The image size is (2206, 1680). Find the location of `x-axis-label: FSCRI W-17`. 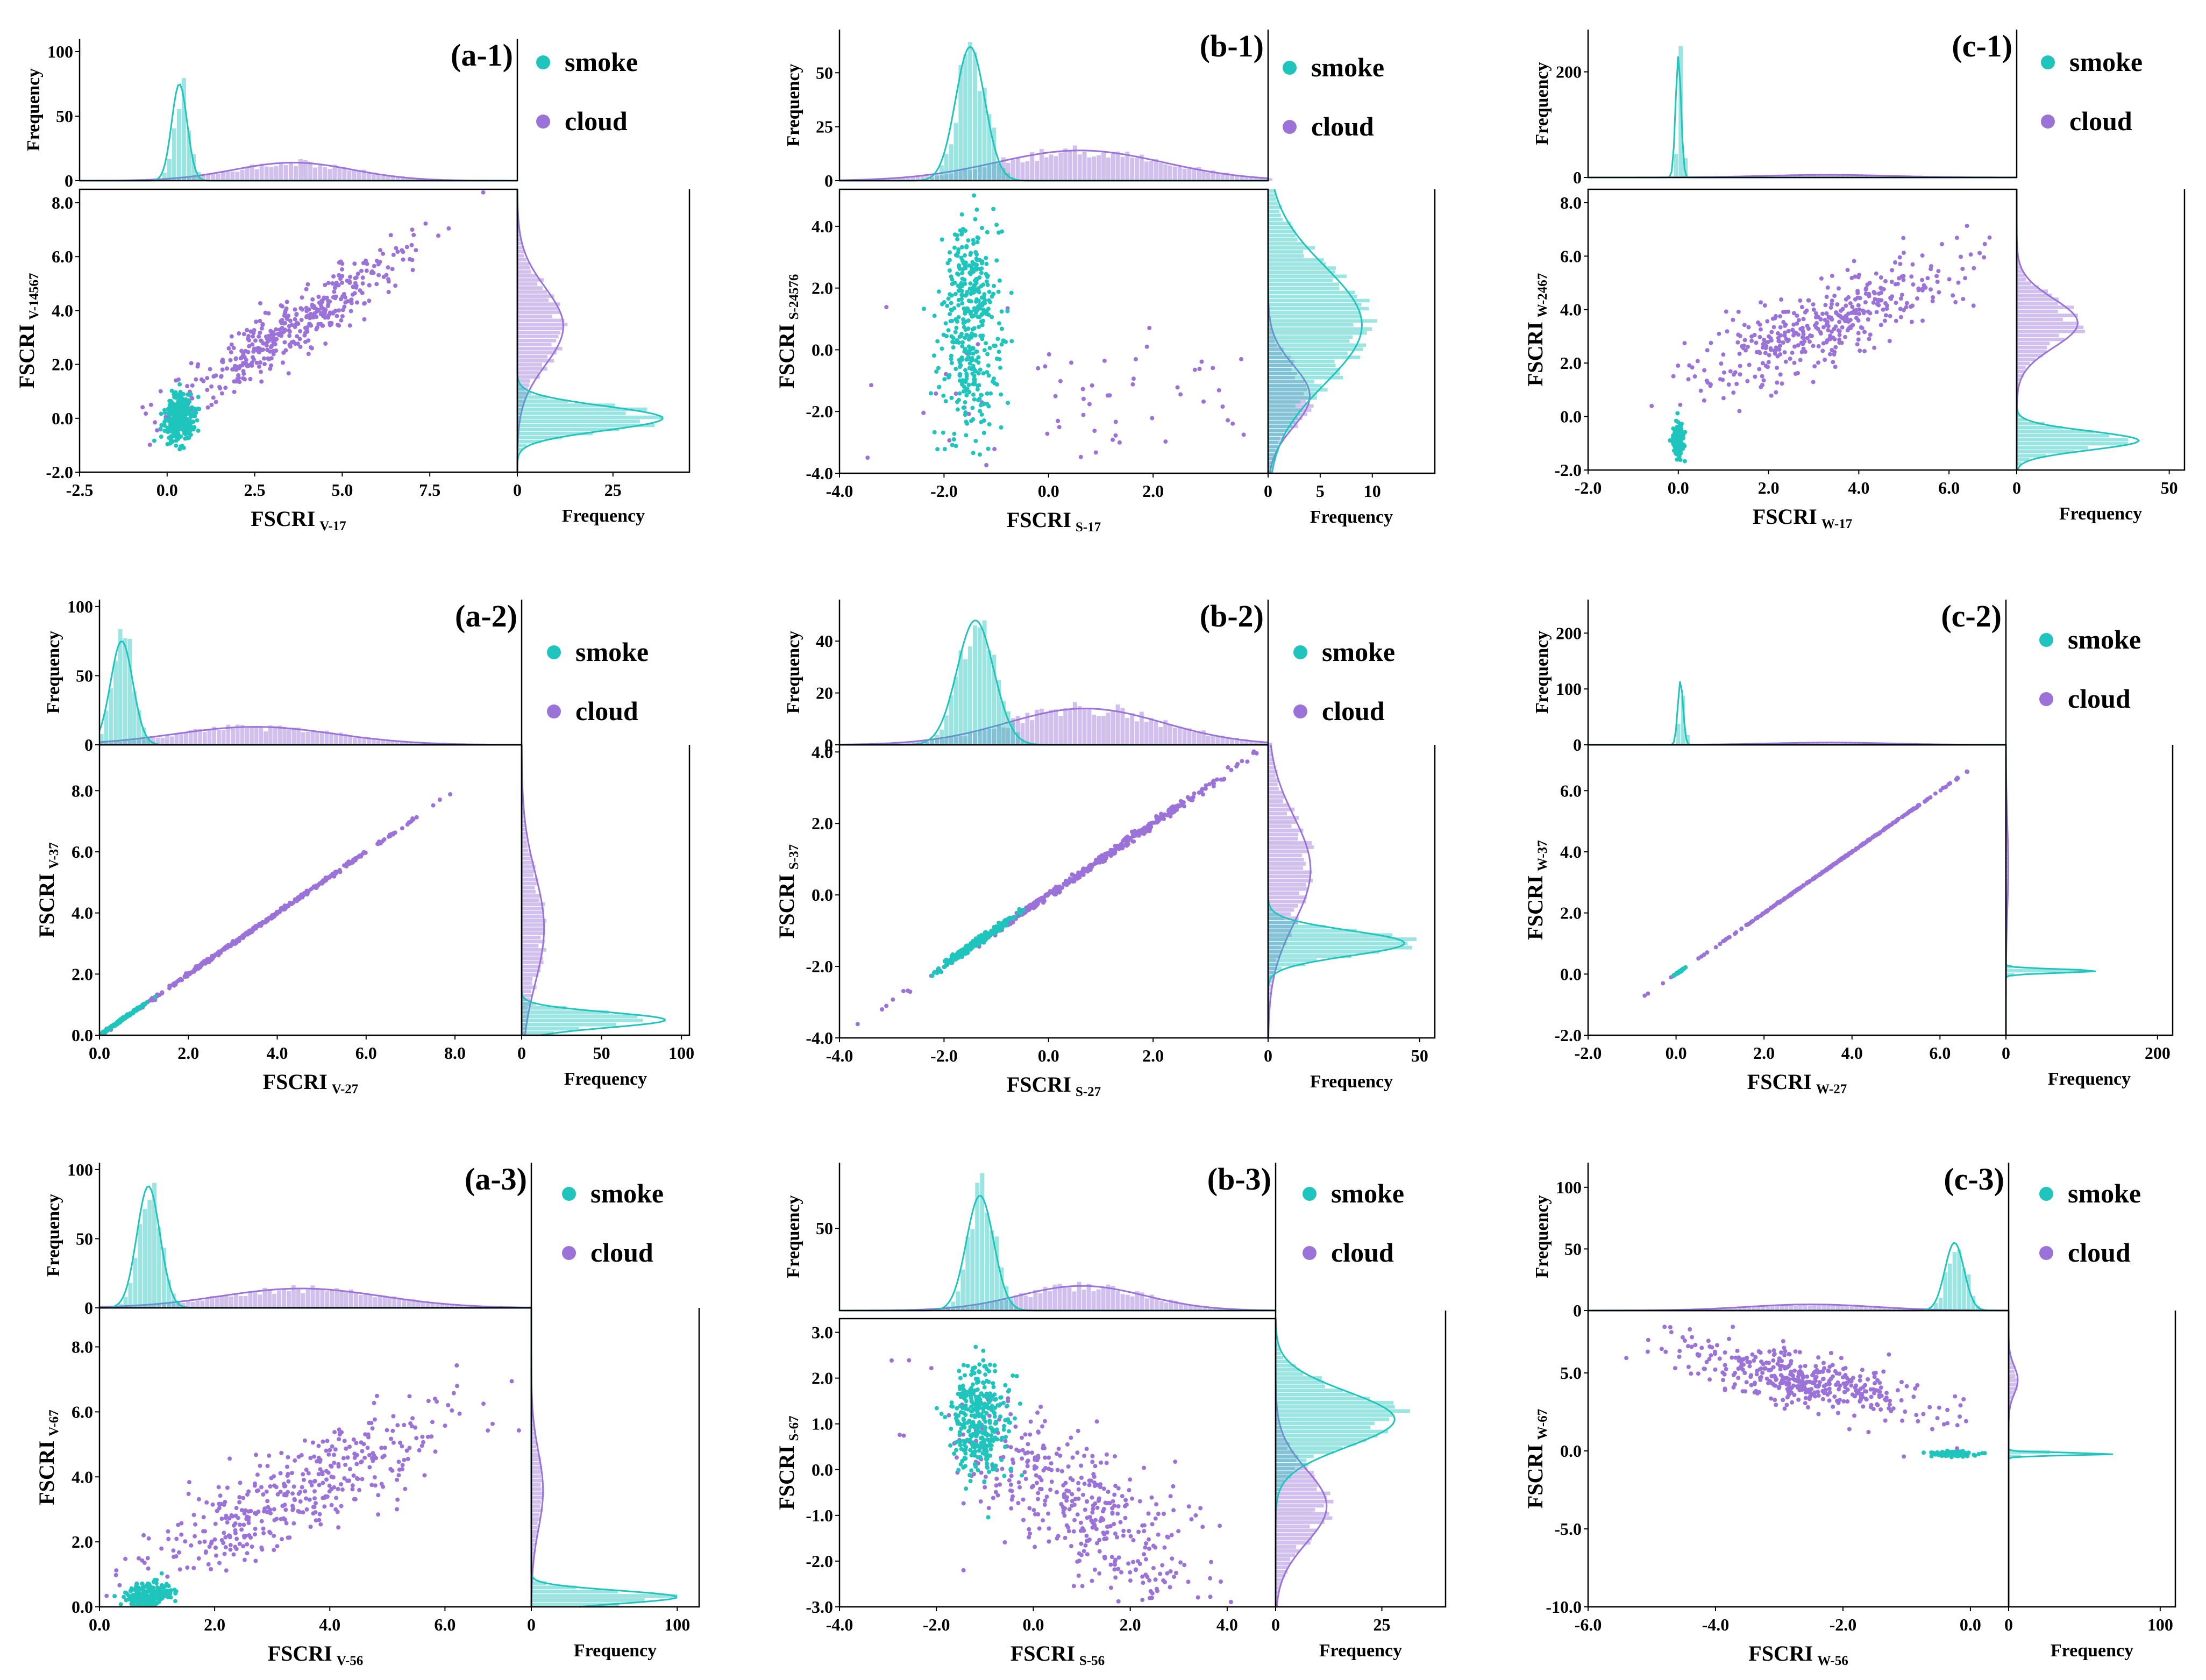

x-axis-label: FSCRI W-17 is located at coordinates (1802, 517).